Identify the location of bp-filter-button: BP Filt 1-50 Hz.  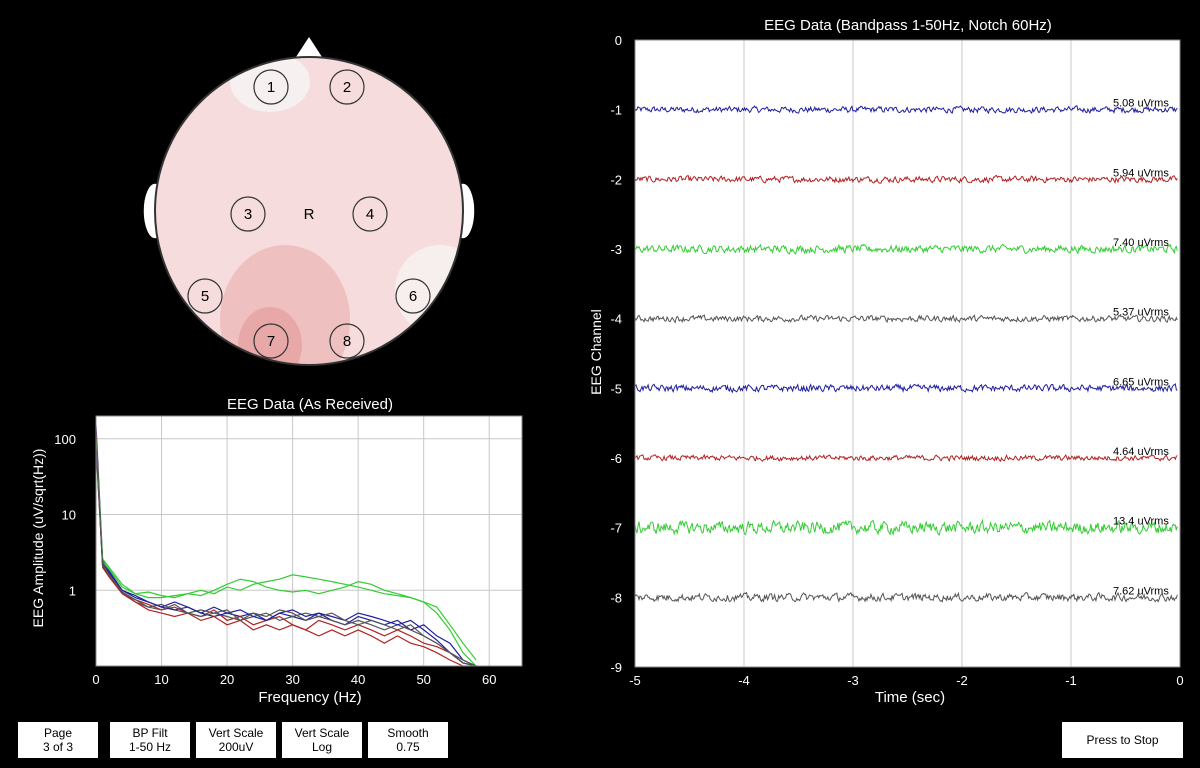
(150, 740).